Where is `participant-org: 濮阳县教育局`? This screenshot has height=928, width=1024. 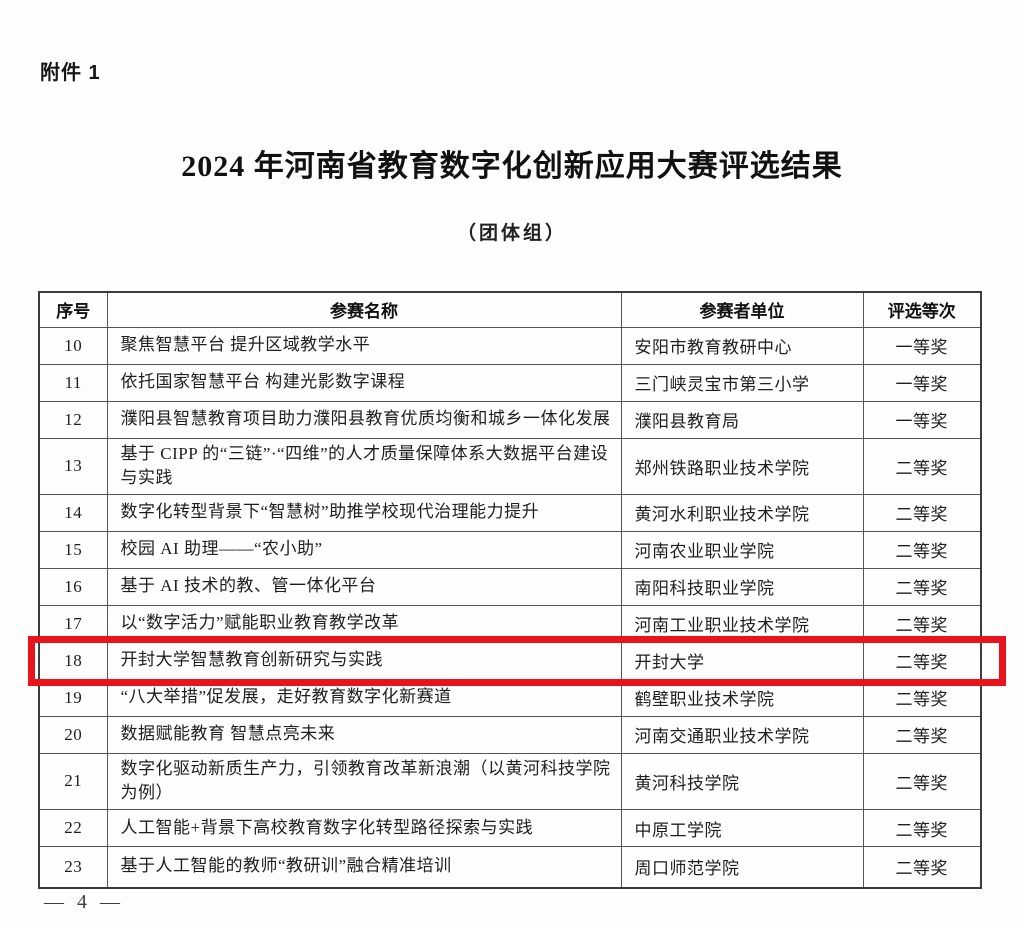 participant-org: 濮阳县教育局 is located at coordinates (742, 419).